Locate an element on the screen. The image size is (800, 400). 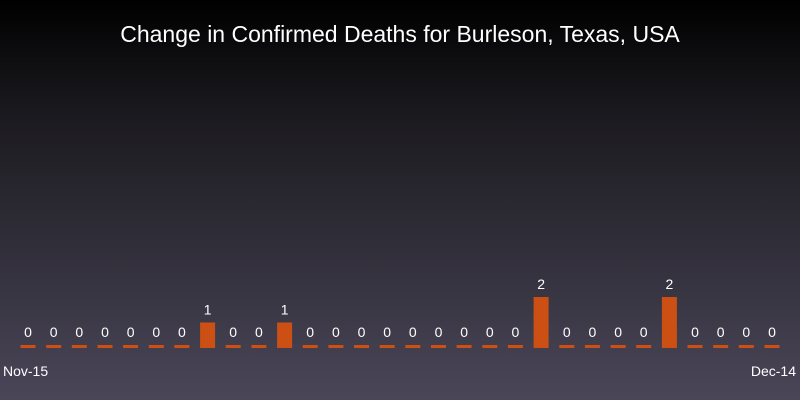
x-tick-label-end: Dec-14 is located at coordinates (773, 371).